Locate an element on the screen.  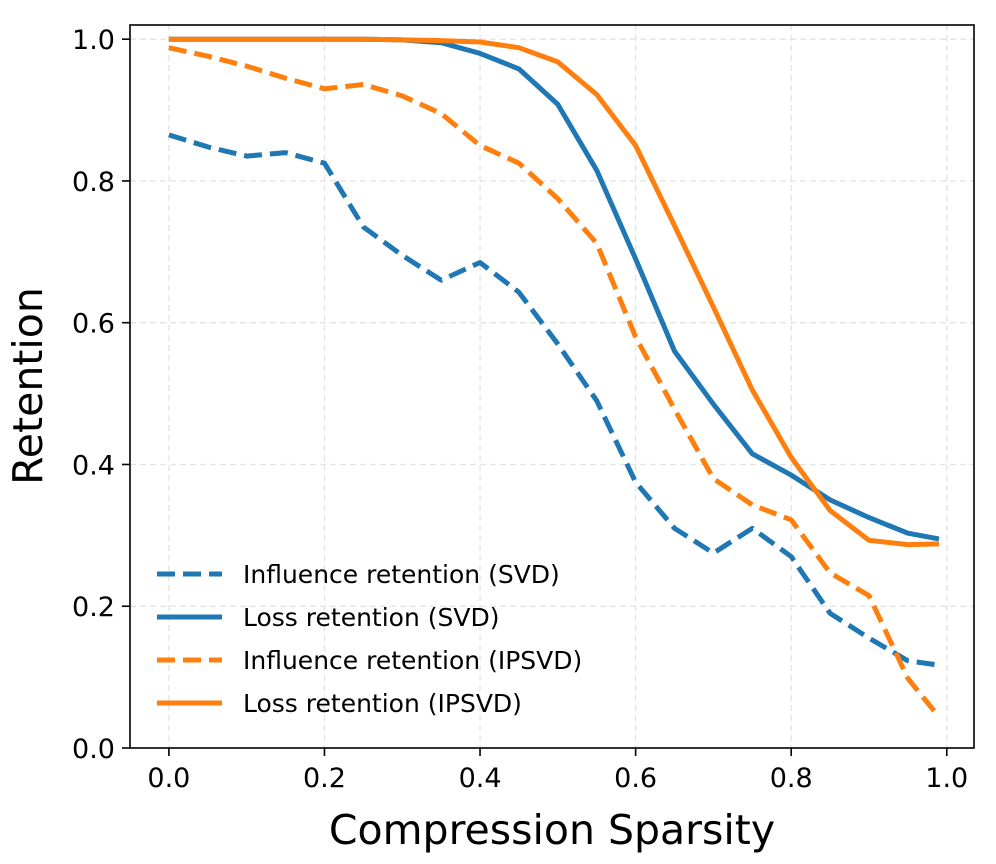
x-tick-label: 0.6 is located at coordinates (635, 778).